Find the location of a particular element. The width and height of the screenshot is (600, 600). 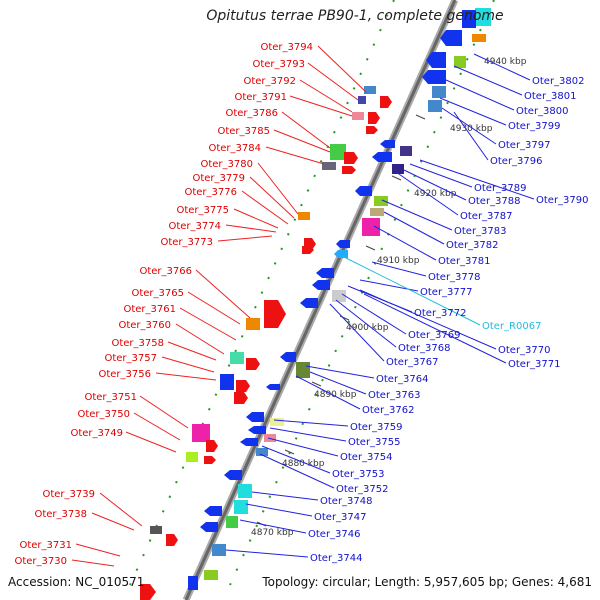

rna-connector is located at coordinates (411, 290).